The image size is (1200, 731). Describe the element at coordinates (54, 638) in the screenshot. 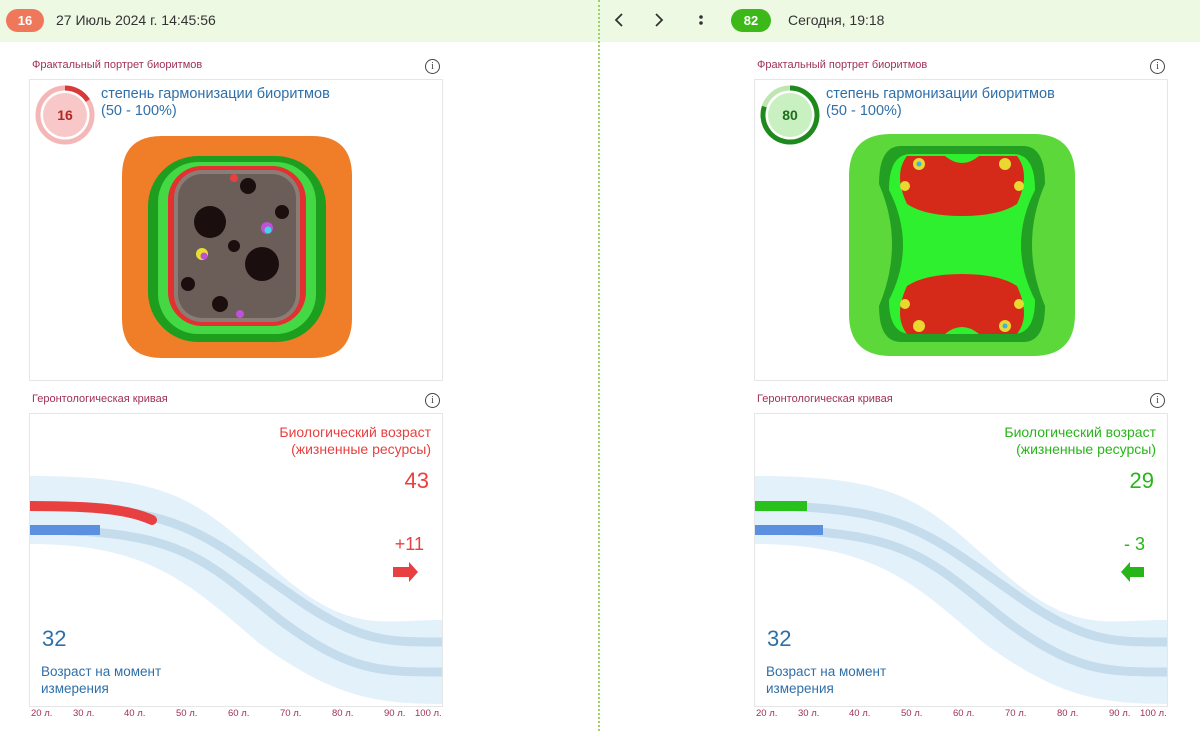

I see `left-calendar-age: 32` at that location.